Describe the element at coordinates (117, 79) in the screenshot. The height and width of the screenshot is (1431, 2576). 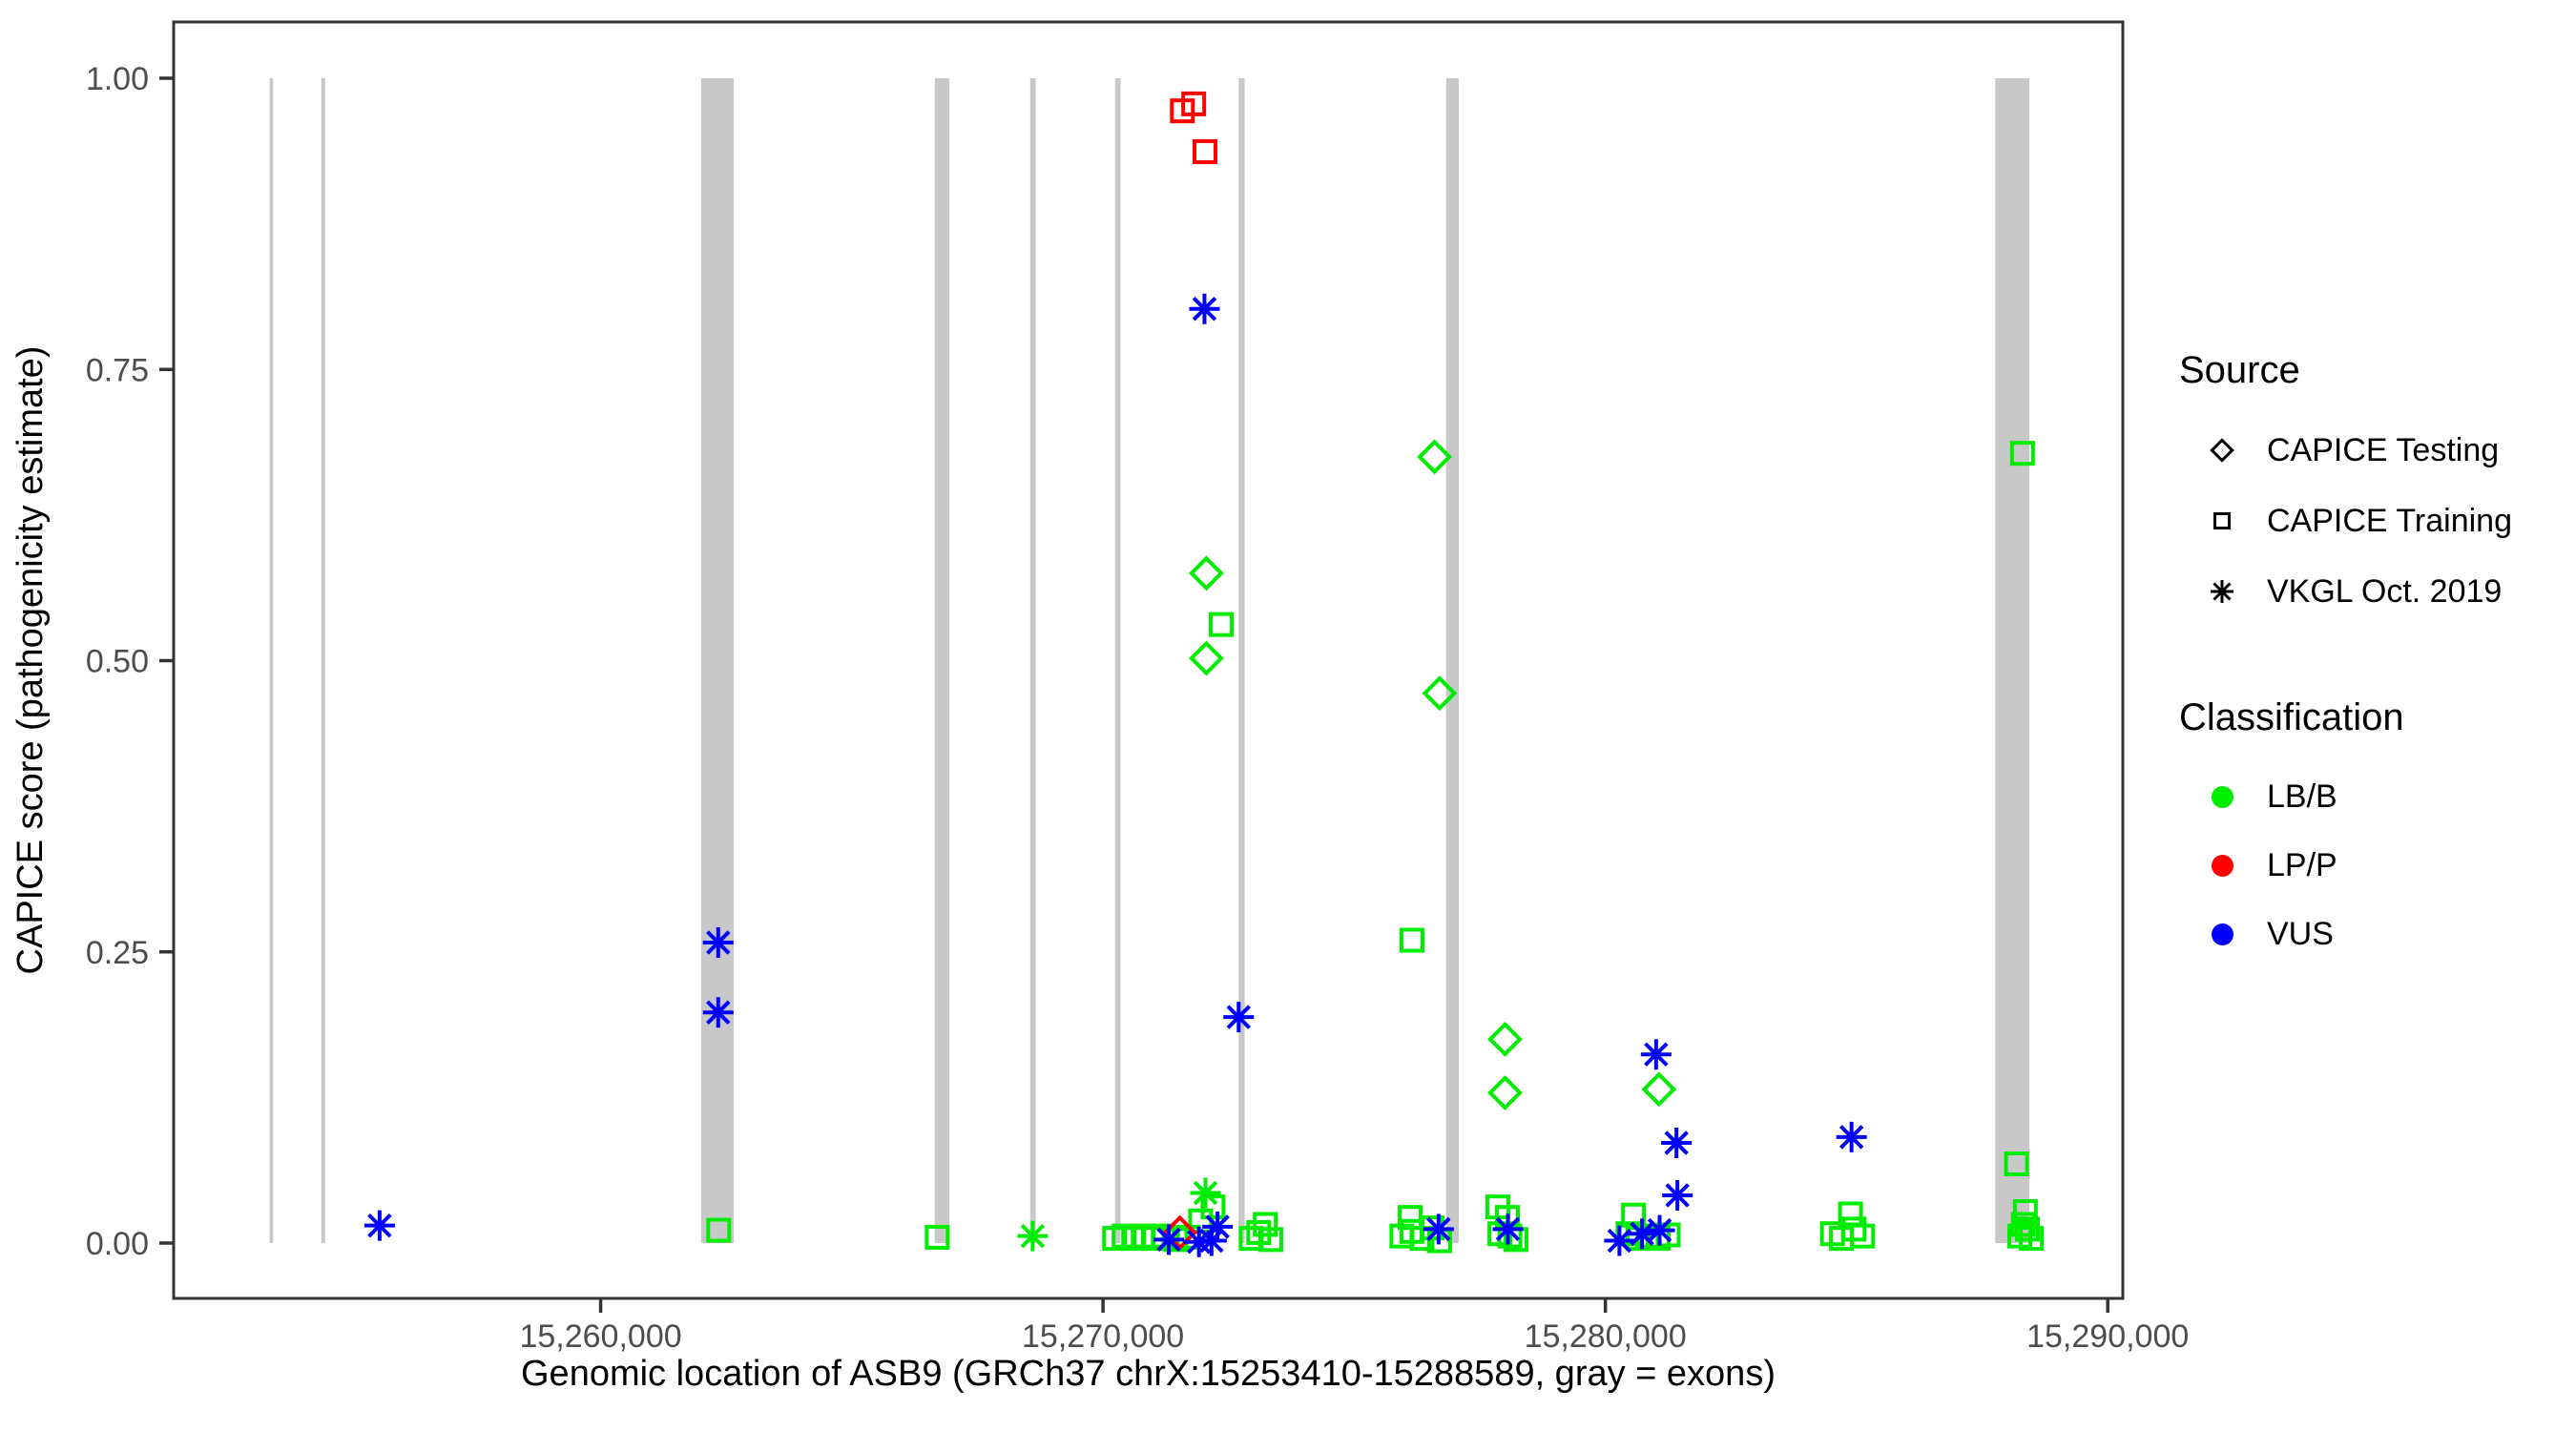
I see `y-tick-label: 1.00` at that location.